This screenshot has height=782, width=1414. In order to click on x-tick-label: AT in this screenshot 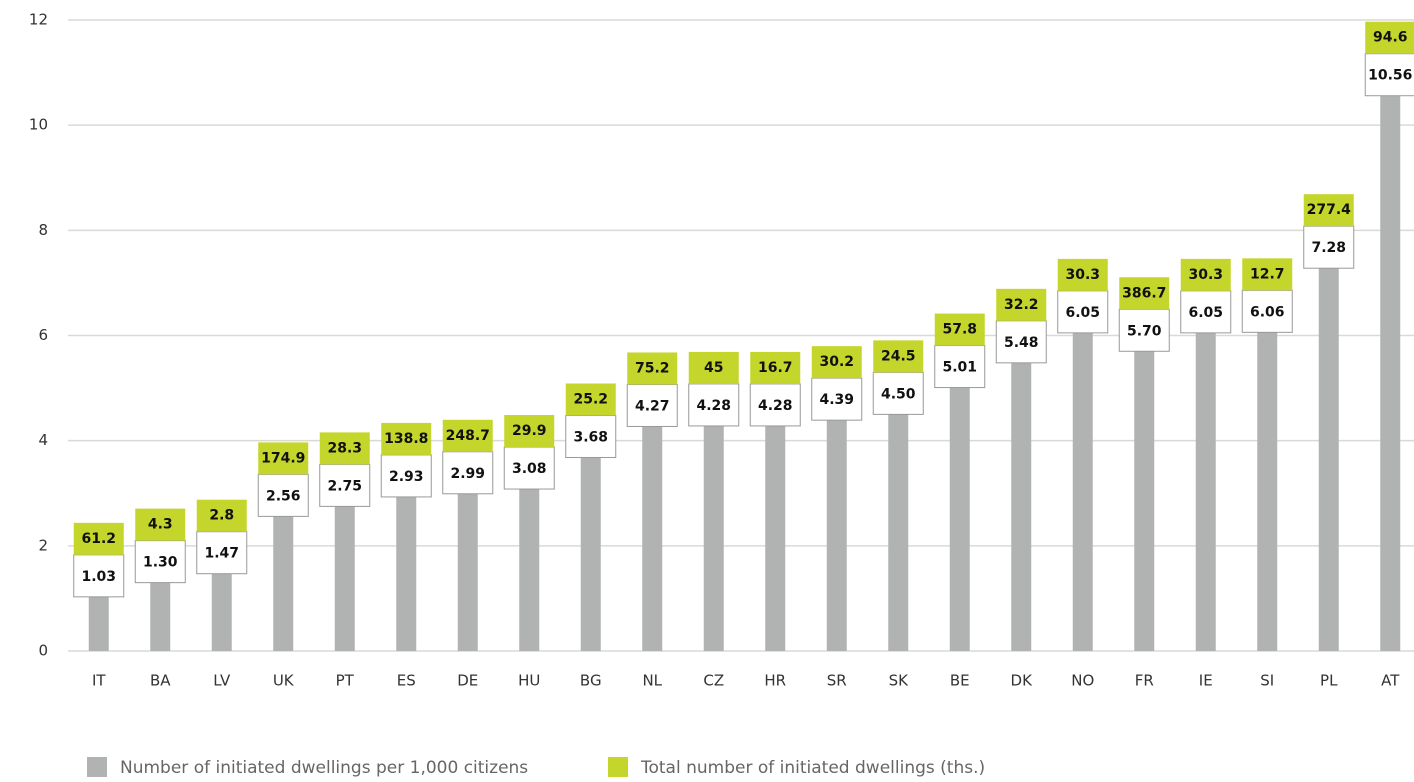, I will do `click(1390, 681)`.